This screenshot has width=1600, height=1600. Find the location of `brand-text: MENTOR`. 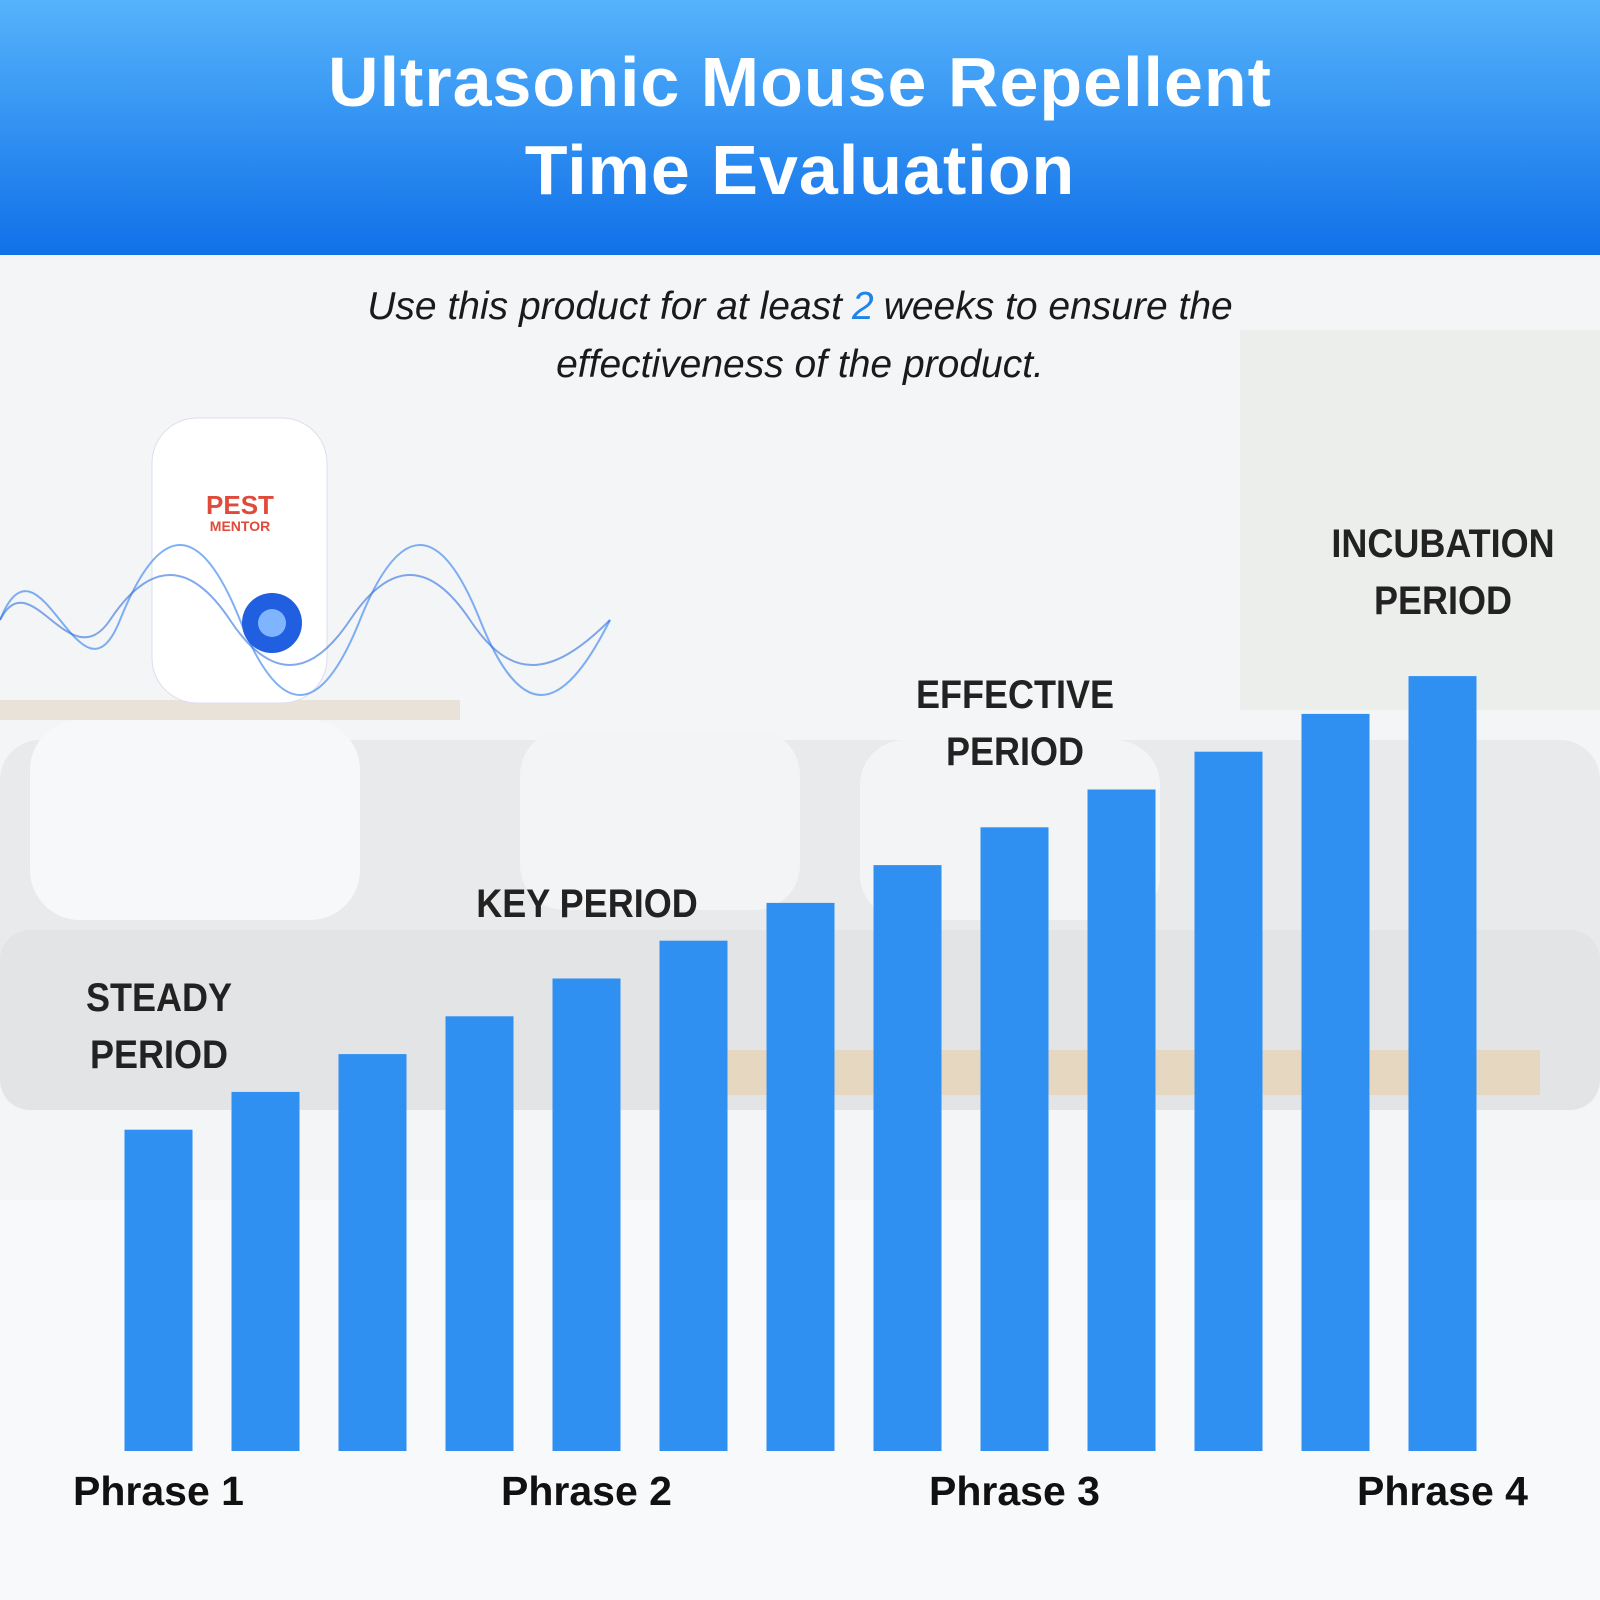

brand-text: MENTOR is located at coordinates (240, 526).